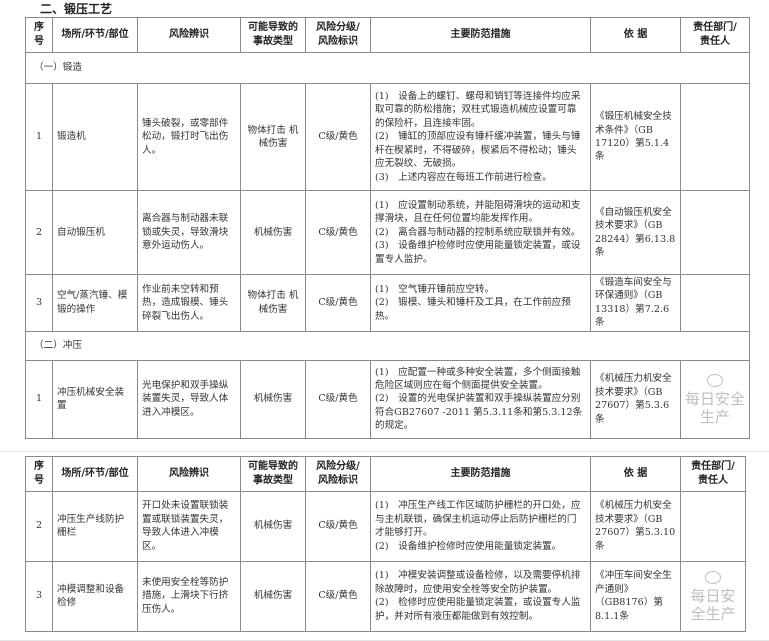 The height and width of the screenshot is (641, 769). I want to click on section-title: 二、锻压工艺, so click(76, 9).